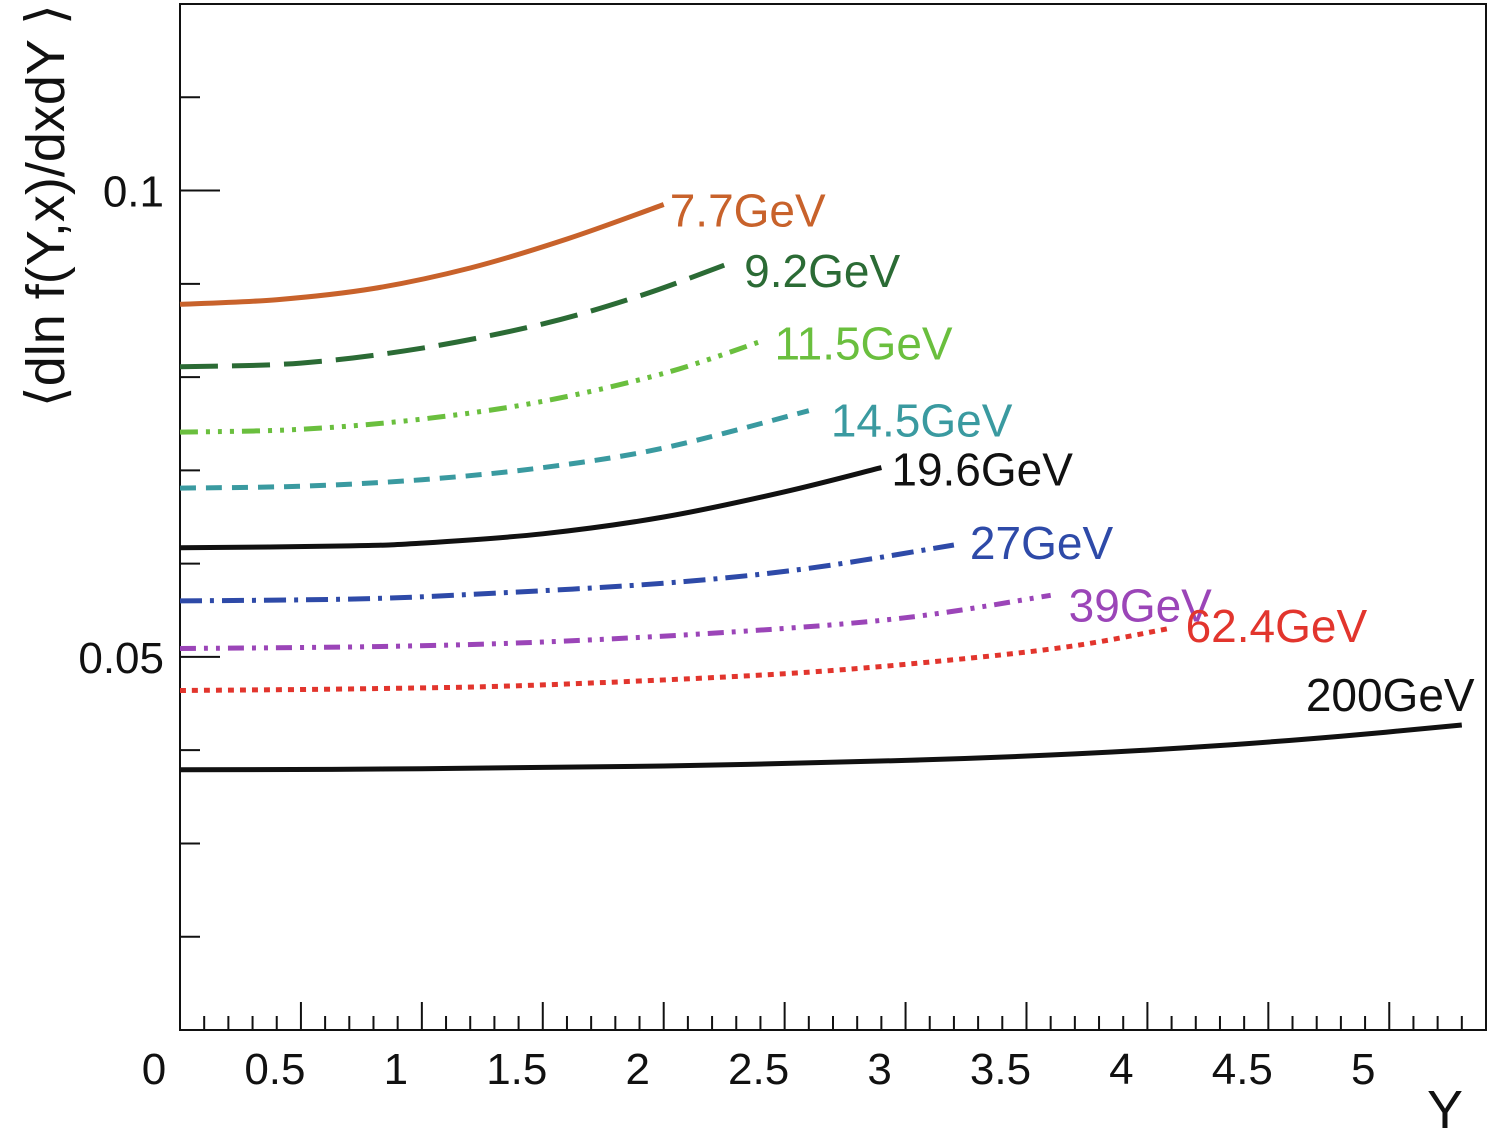 This screenshot has width=1491, height=1136. Describe the element at coordinates (121, 658) in the screenshot. I see `y-tick-label: 0.05` at that location.